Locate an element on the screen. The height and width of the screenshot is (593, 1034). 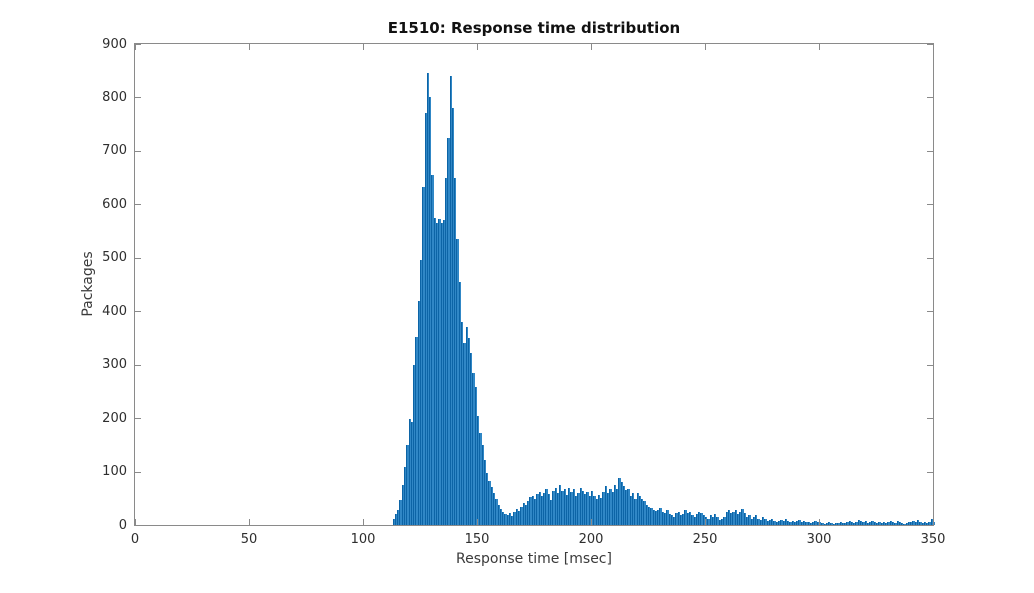
x-tick-label: 350 is located at coordinates (933, 539).